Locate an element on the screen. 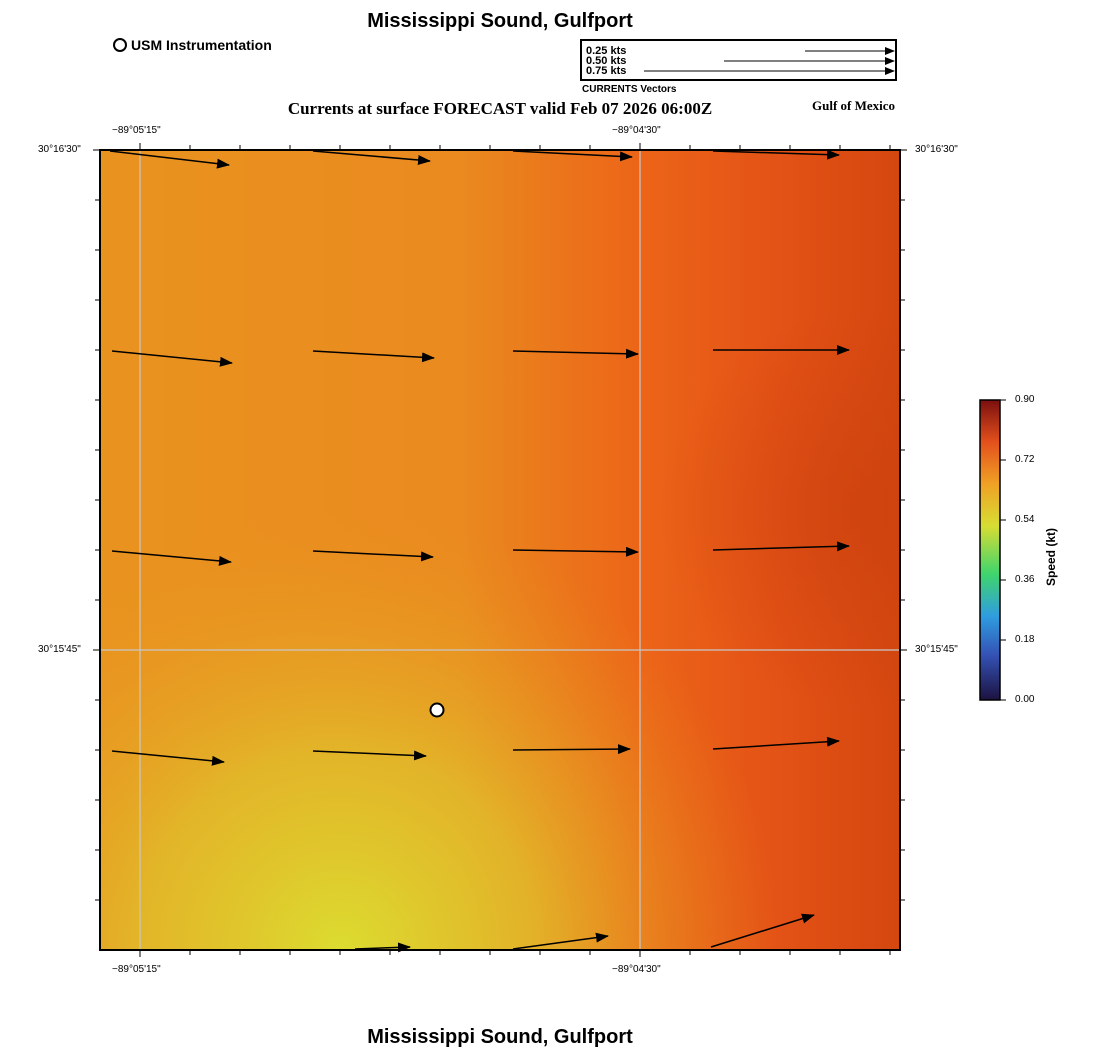 This screenshot has height=1050, width=1100. colorbar-tick-label: 0.72 is located at coordinates (1025, 459).